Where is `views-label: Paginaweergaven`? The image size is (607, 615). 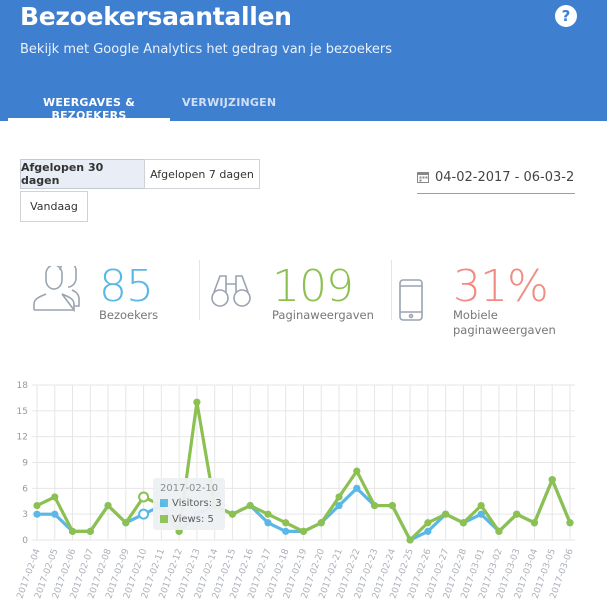 views-label: Paginaweergaven is located at coordinates (323, 315).